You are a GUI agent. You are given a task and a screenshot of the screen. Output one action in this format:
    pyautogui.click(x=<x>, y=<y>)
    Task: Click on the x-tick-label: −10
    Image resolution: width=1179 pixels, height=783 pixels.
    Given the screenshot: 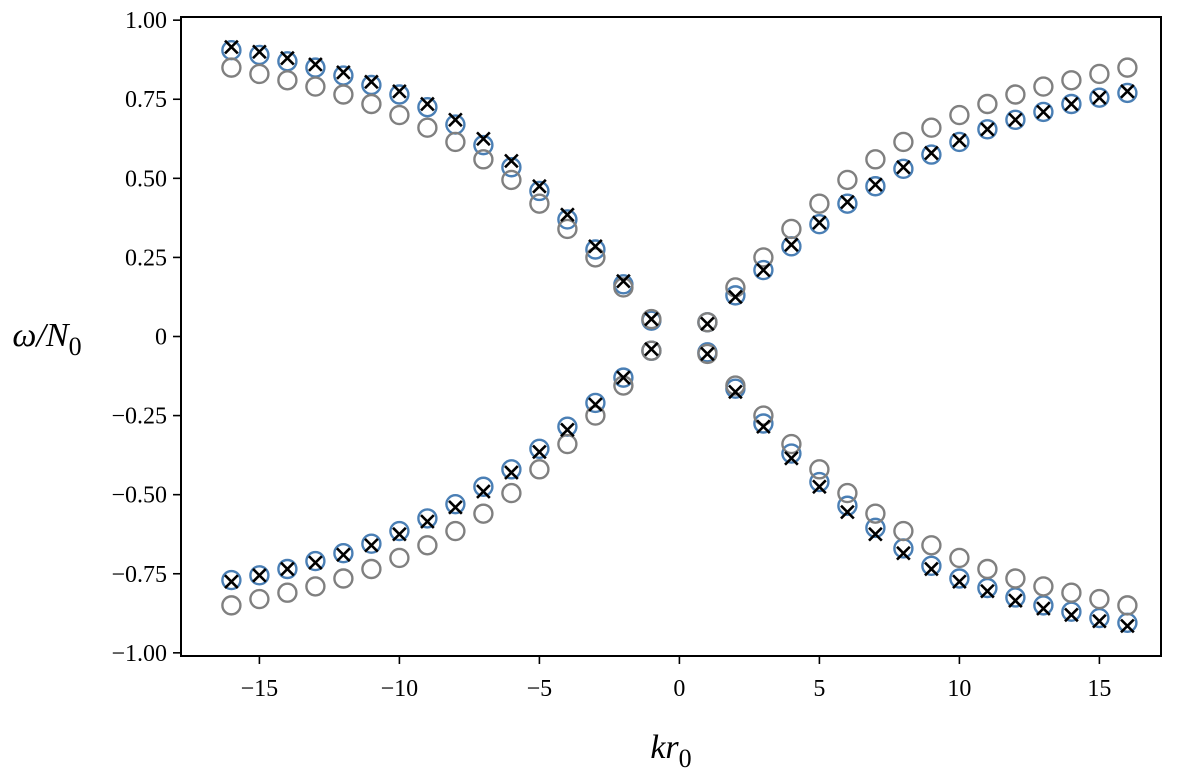 What is the action you would take?
    pyautogui.click(x=400, y=689)
    